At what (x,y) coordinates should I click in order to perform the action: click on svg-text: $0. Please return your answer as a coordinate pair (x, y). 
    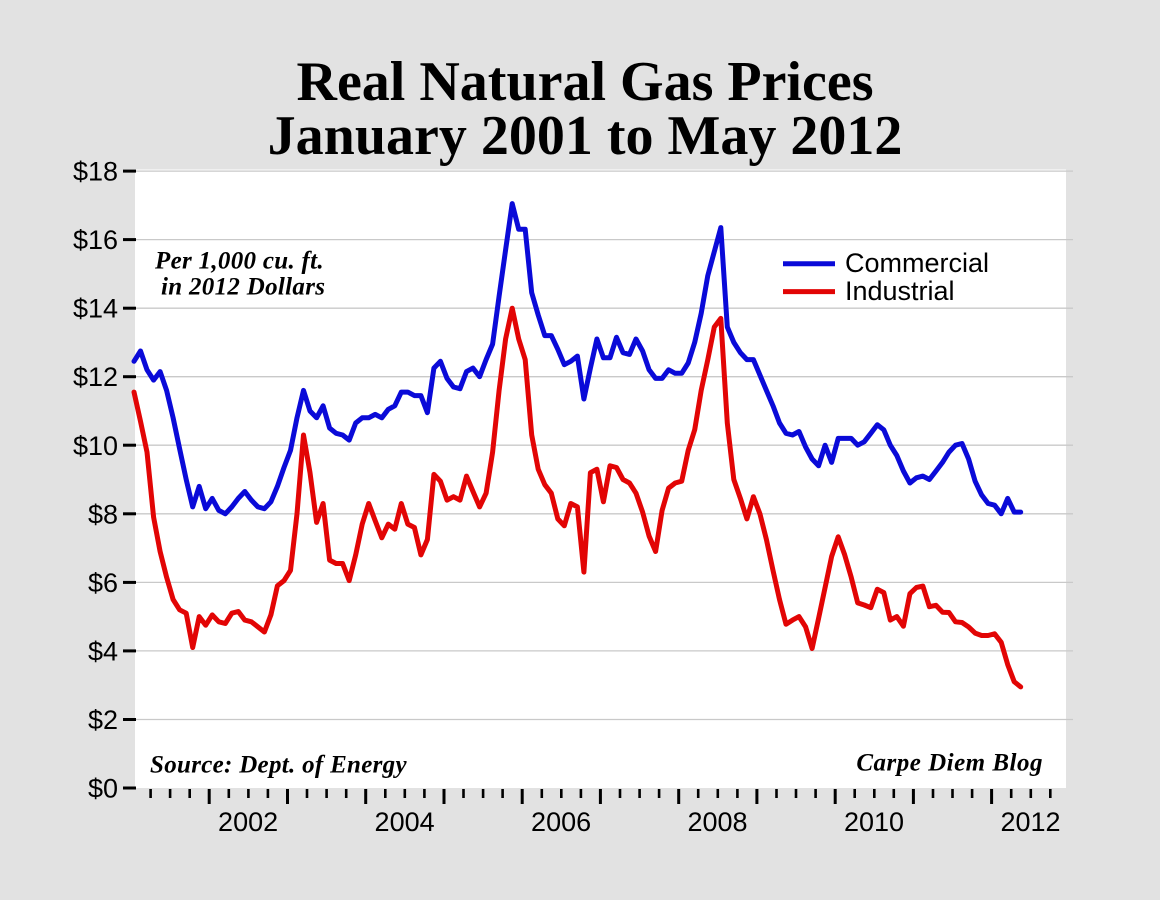
    Looking at the image, I should click on (103, 789).